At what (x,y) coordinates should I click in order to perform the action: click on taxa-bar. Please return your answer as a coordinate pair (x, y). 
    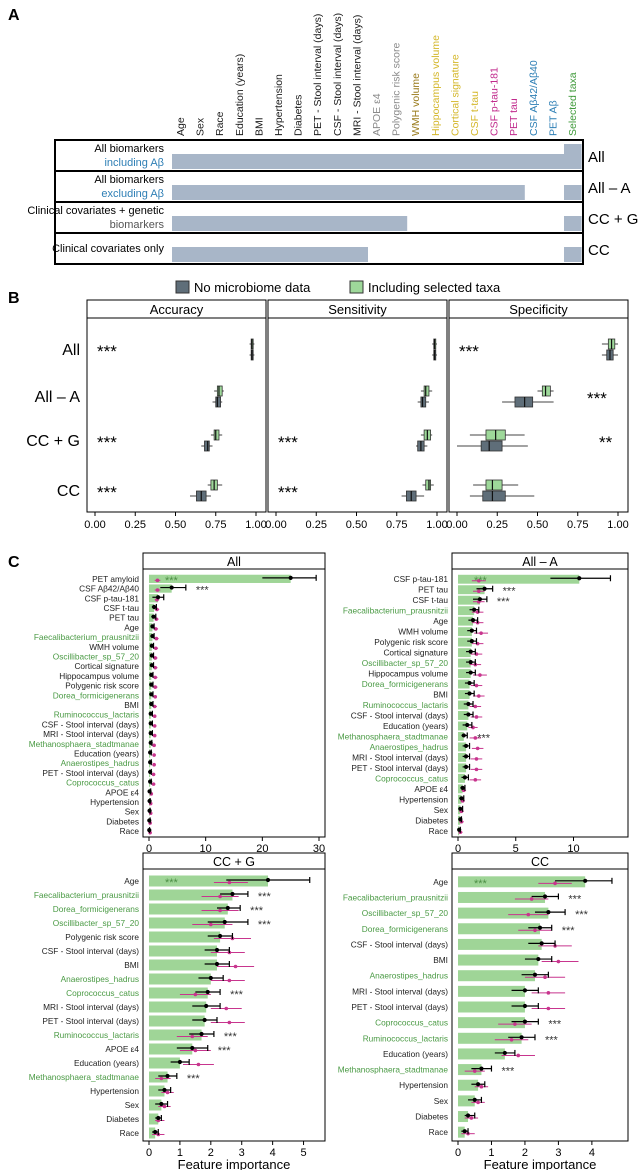
    Looking at the image, I should click on (573, 223).